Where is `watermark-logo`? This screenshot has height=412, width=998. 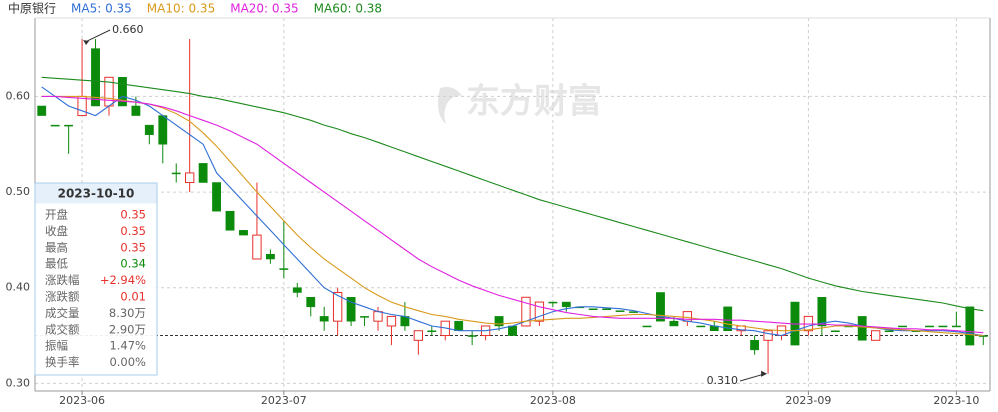 watermark-logo is located at coordinates (450, 105).